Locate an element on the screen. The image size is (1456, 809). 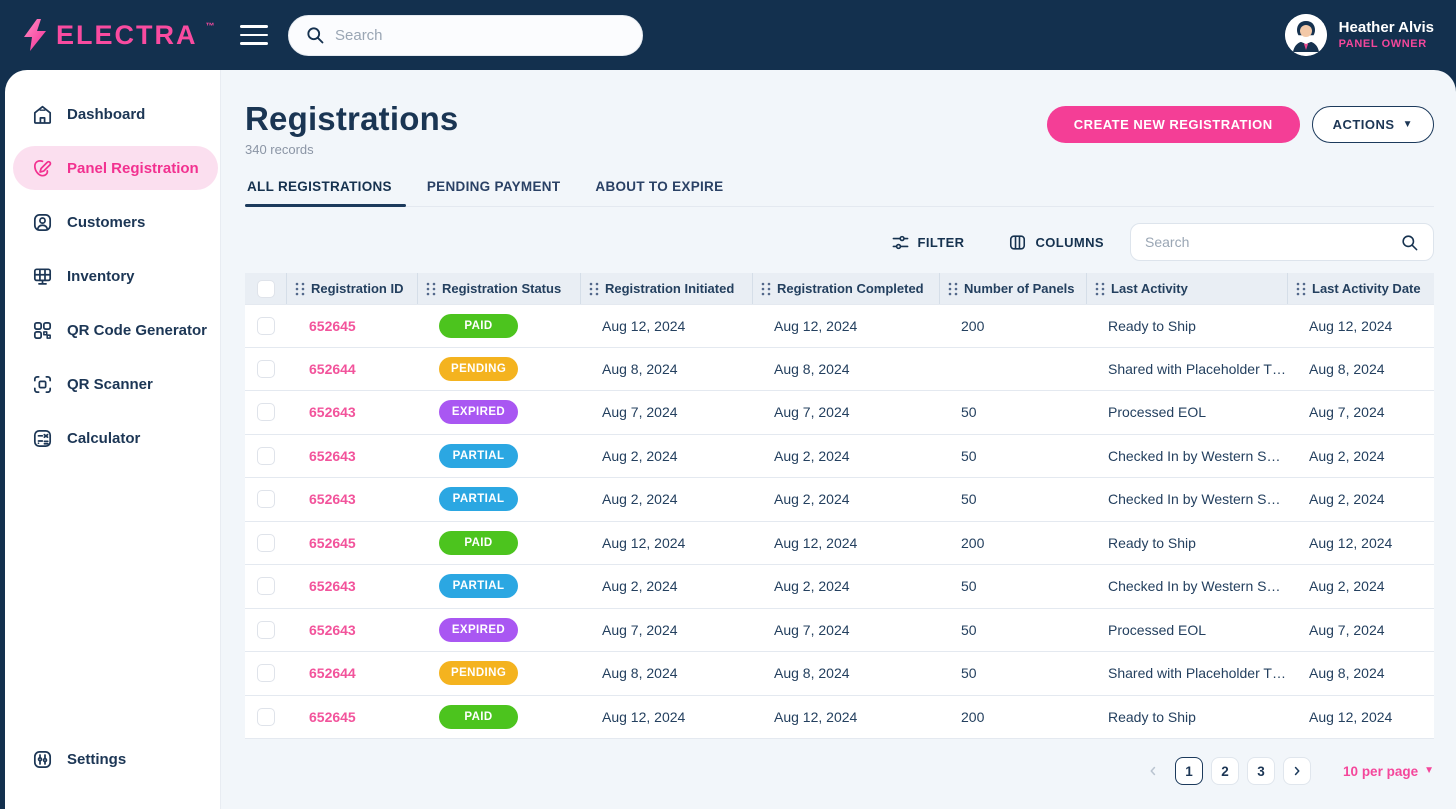
tab-about-to-expire: ABOUT TO EXPIRE is located at coordinates (659, 189).